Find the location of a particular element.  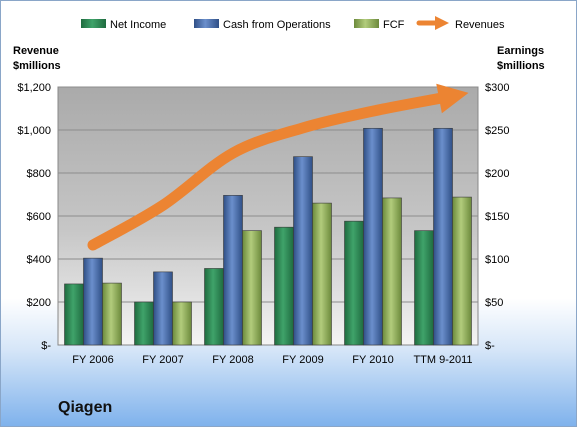

left-axis-title-line1: Revenue is located at coordinates (36, 51).